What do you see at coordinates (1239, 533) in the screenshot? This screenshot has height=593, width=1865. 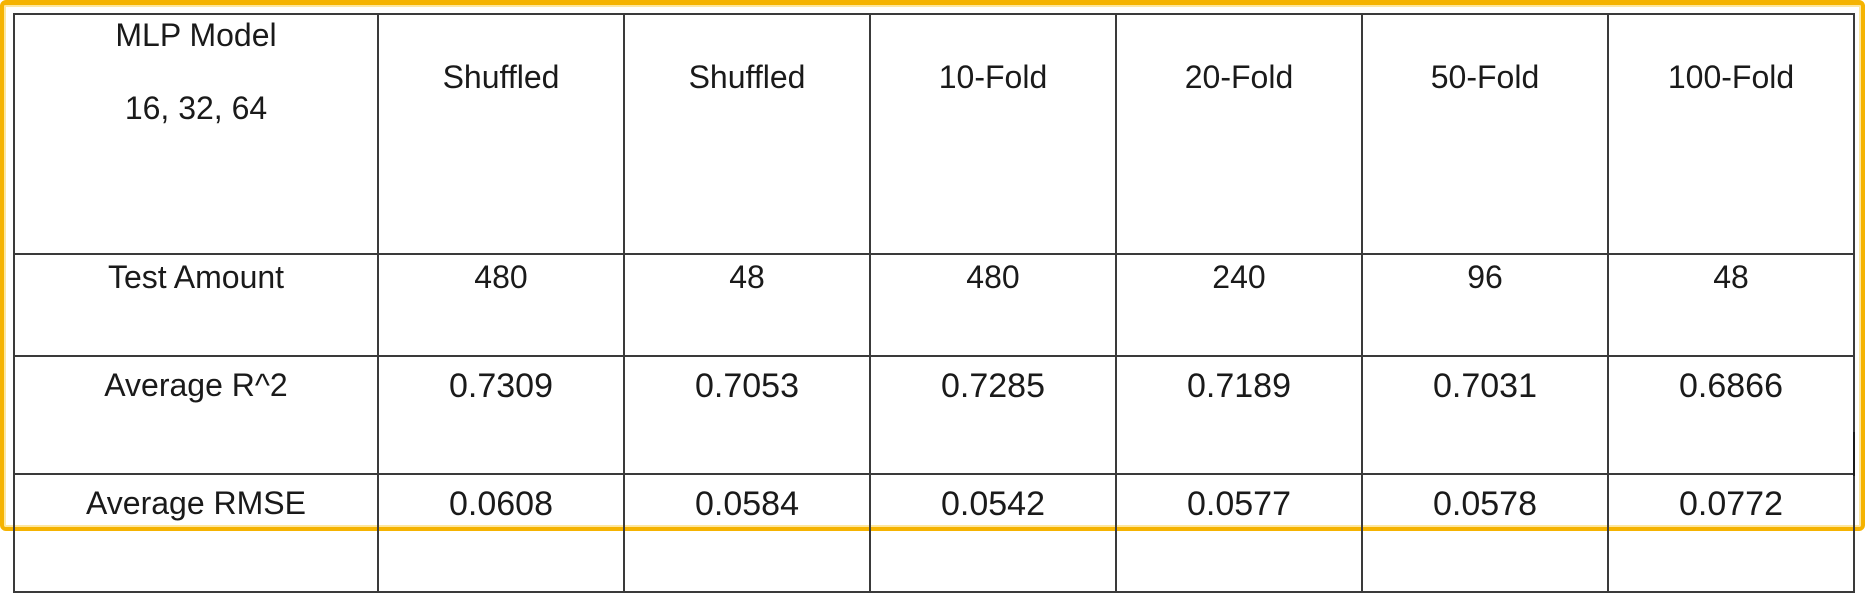 I see `table-cell: 0.0577` at bounding box center [1239, 533].